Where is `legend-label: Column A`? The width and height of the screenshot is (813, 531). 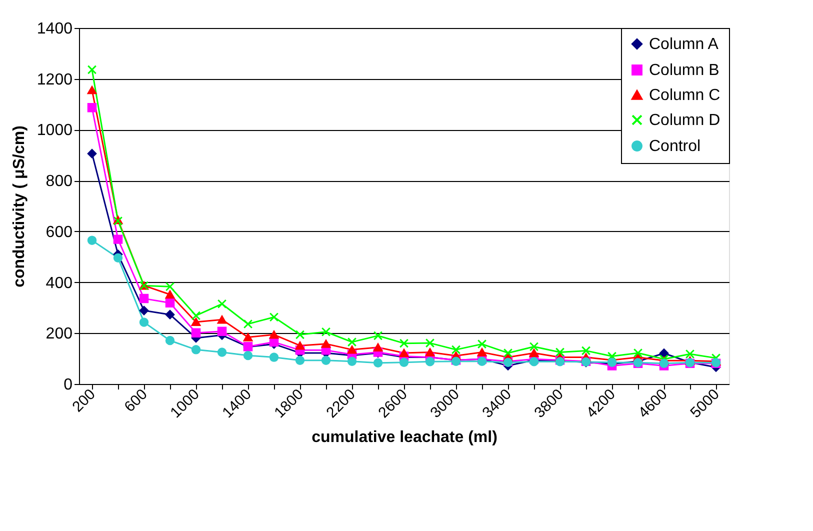
legend-label: Column A is located at coordinates (684, 44).